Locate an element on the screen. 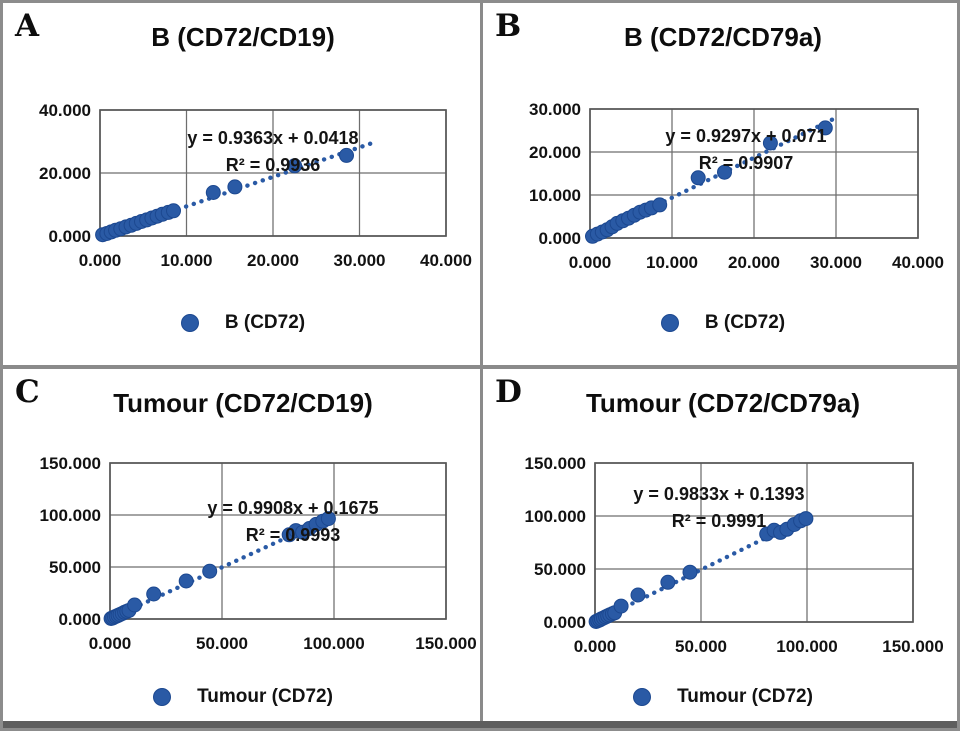 The height and width of the screenshot is (731, 960). legend-a: B (CD72) is located at coordinates (243, 323).